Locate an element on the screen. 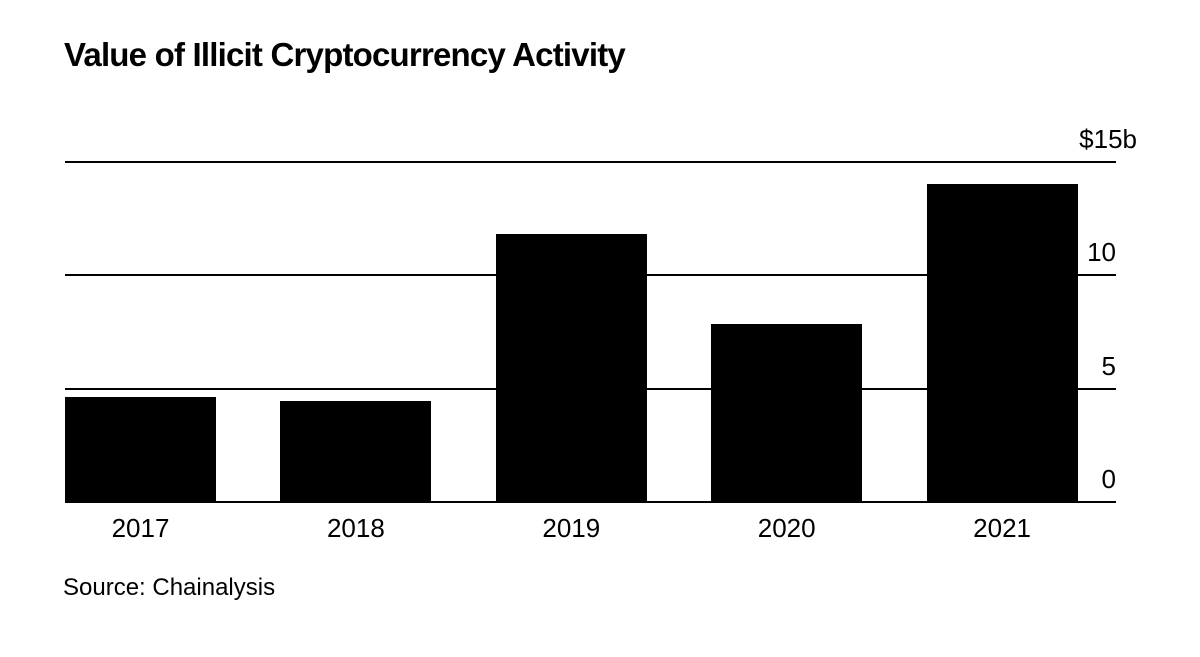 The height and width of the screenshot is (657, 1200). y-axis-tick-5: 5 is located at coordinates (1108, 365).